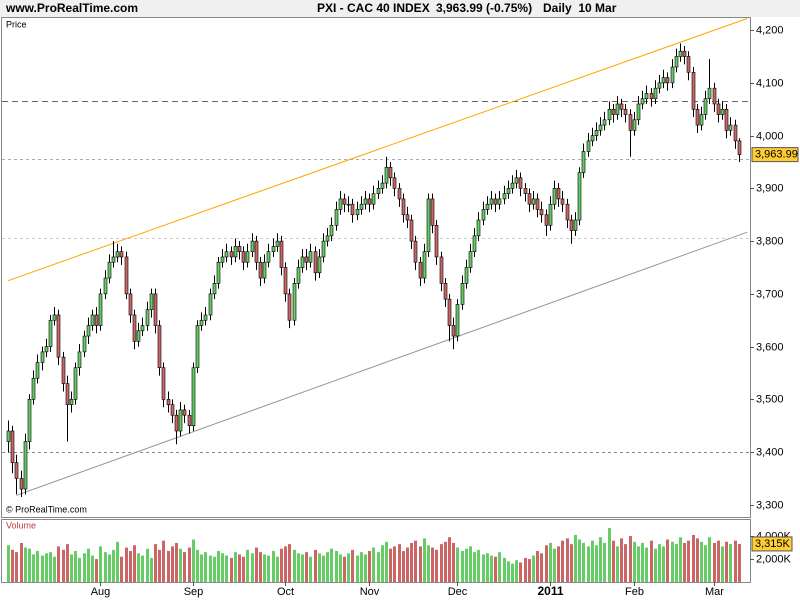  I want to click on y-tick-label: 4,000, so click(770, 136).